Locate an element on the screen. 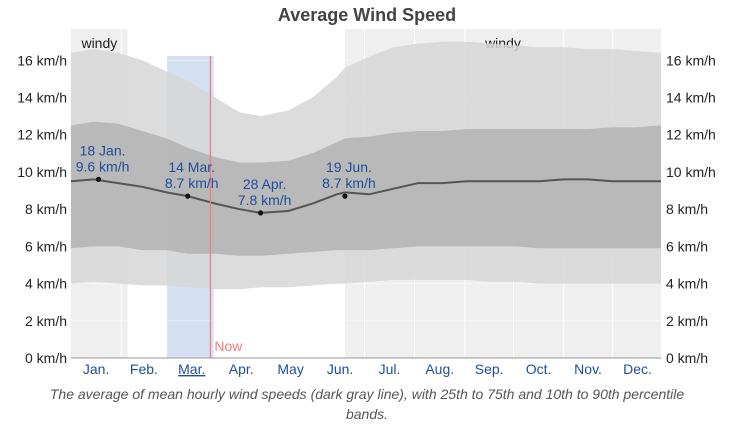 This screenshot has width=734, height=430. y-tick-left: 4 km/h is located at coordinates (46, 284).